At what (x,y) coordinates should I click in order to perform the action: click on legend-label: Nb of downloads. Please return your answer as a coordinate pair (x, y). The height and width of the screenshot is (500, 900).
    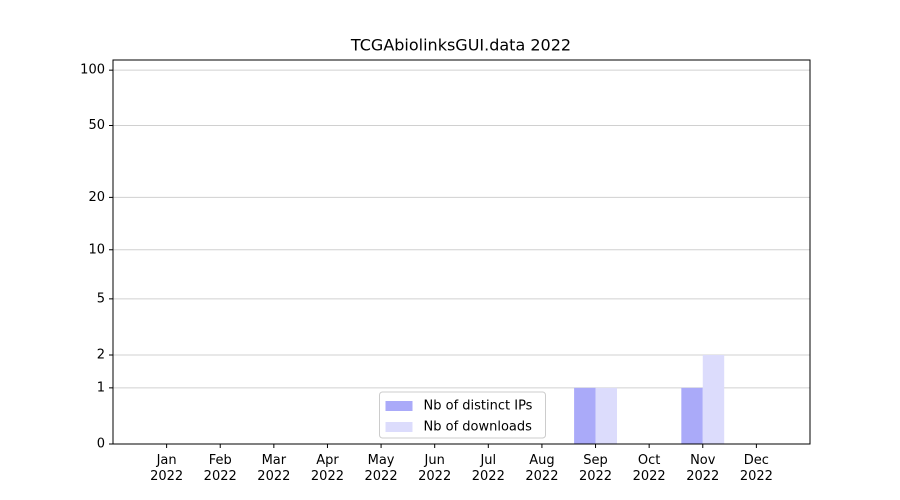
    Looking at the image, I should click on (478, 427).